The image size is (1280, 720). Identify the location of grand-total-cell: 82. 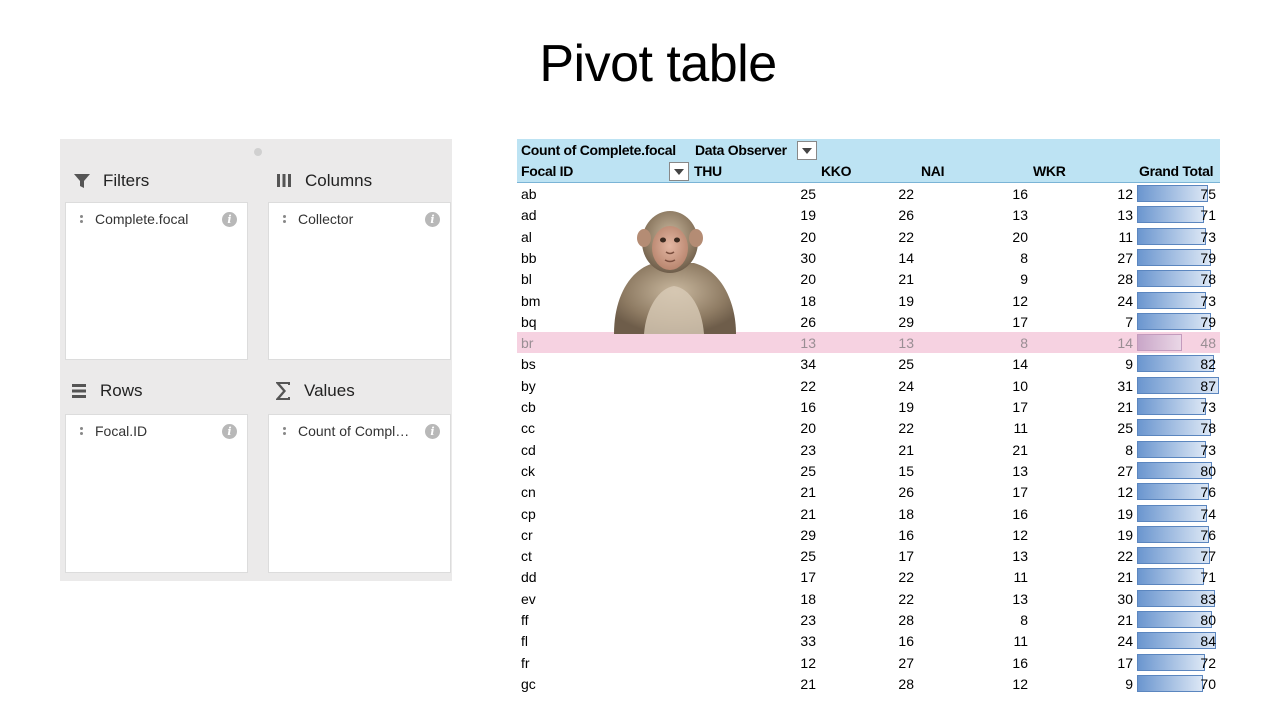
(1208, 364).